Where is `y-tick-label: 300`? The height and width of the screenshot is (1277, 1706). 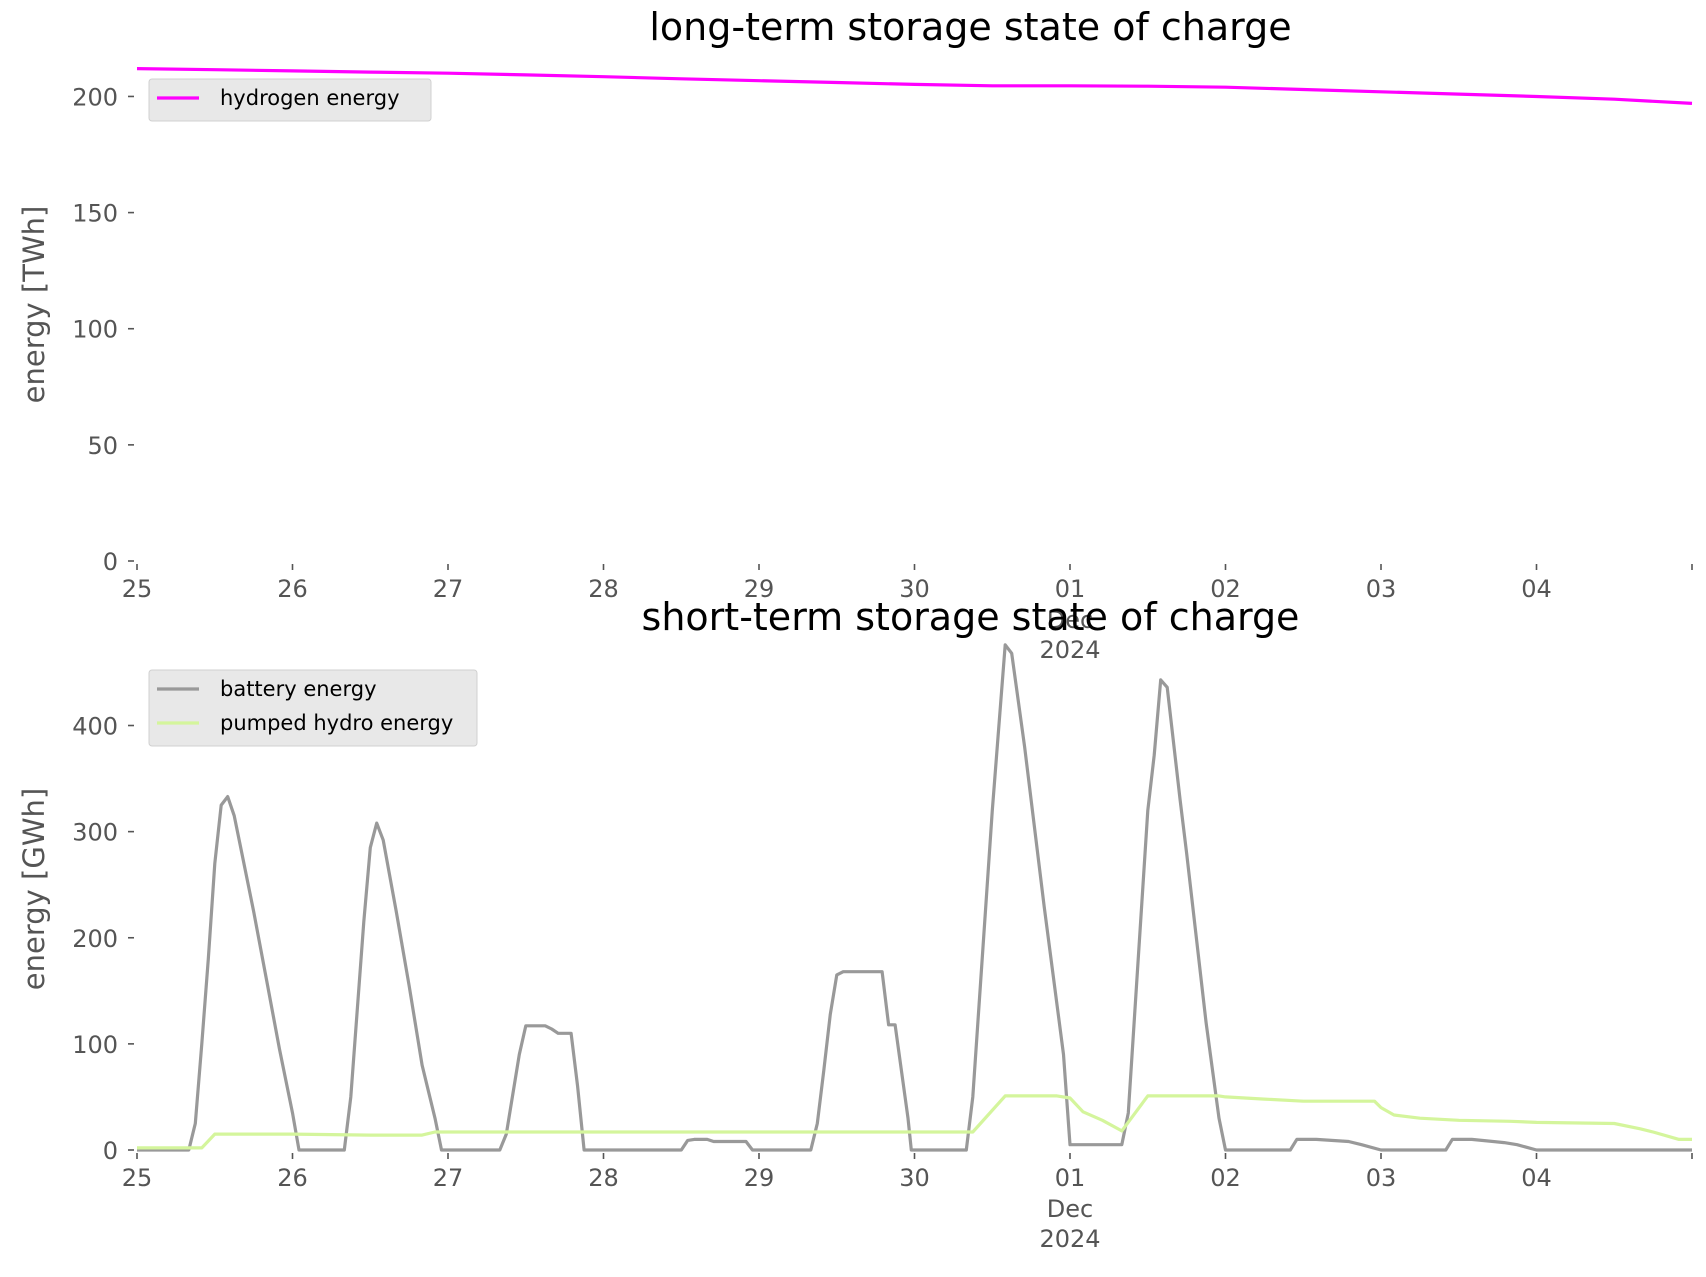 y-tick-label: 300 is located at coordinates (95, 833).